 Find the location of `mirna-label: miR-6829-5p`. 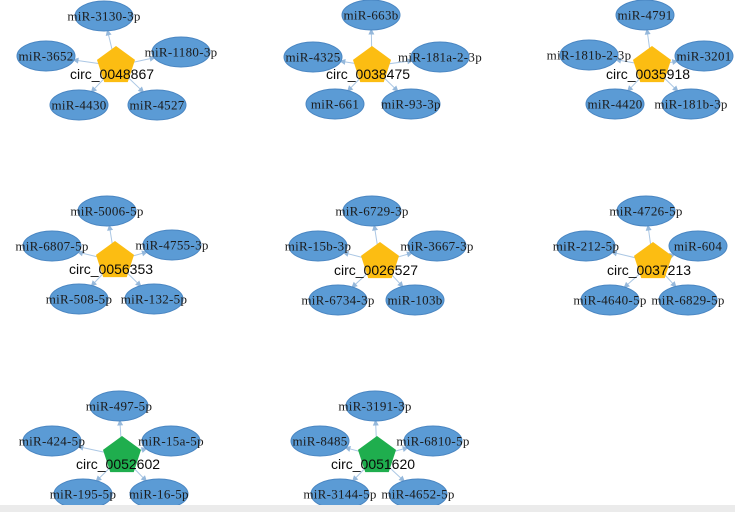

mirna-label: miR-6829-5p is located at coordinates (687, 300).